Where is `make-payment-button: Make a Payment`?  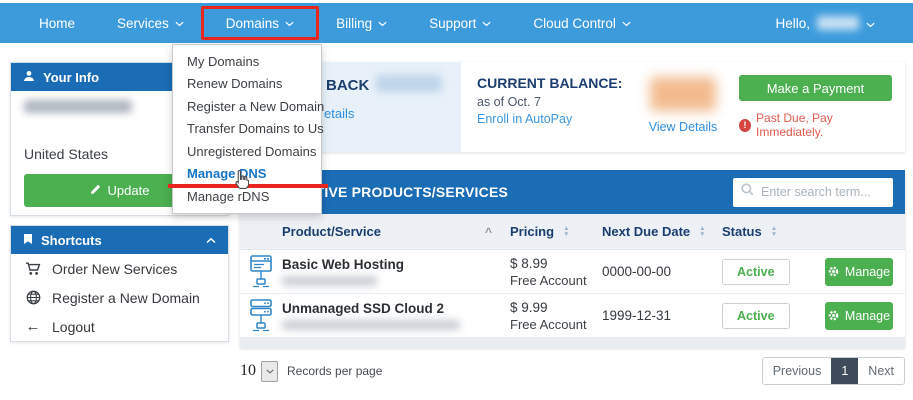 make-payment-button: Make a Payment is located at coordinates (815, 88).